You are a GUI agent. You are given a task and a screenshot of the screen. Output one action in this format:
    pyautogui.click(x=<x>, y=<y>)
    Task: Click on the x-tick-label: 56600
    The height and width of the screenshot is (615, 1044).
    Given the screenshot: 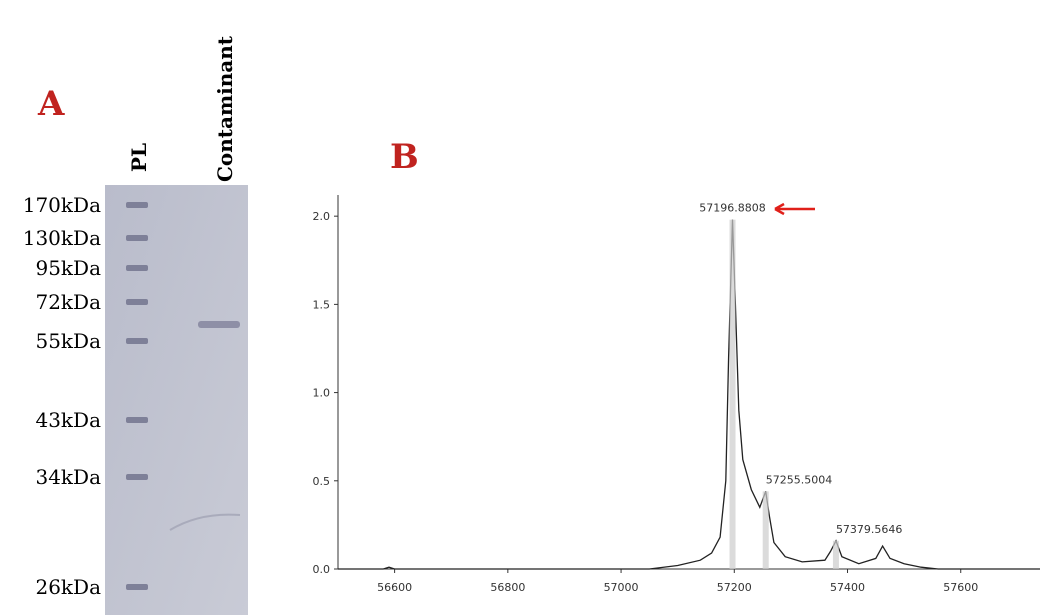 What is the action you would take?
    pyautogui.click(x=394, y=587)
    